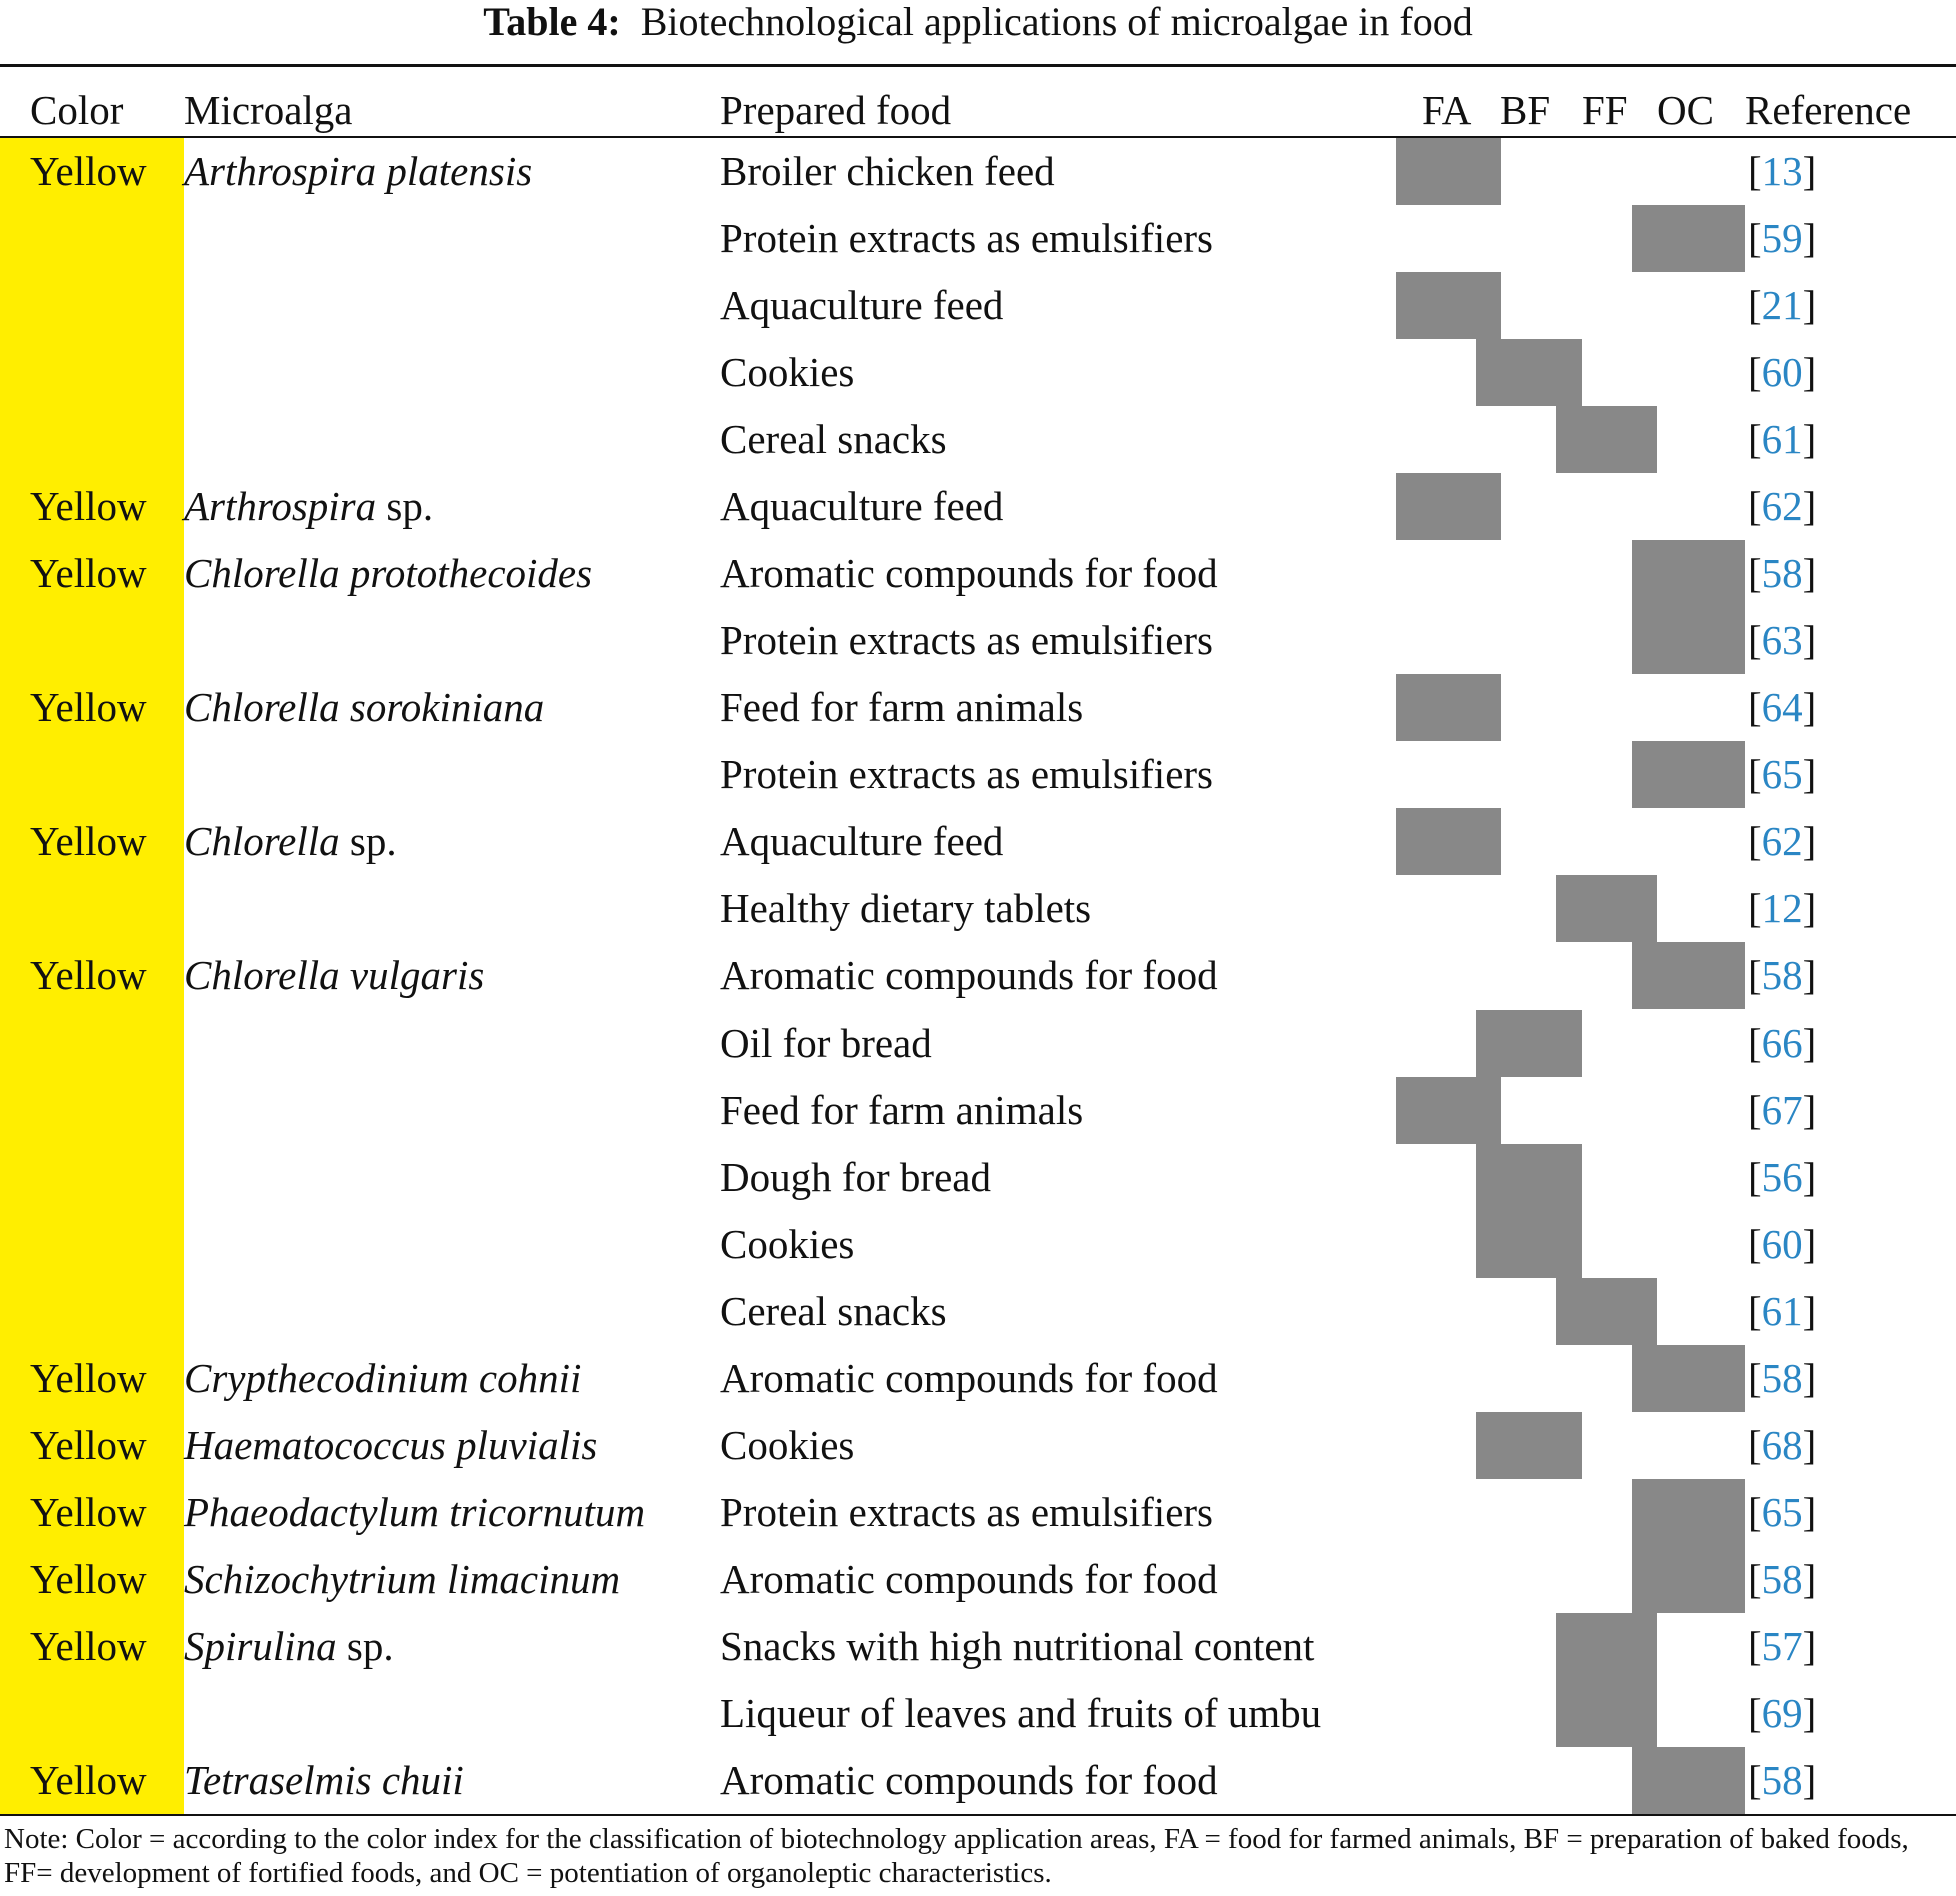 The width and height of the screenshot is (1956, 1896). I want to click on reference-link: 13, so click(1782, 171).